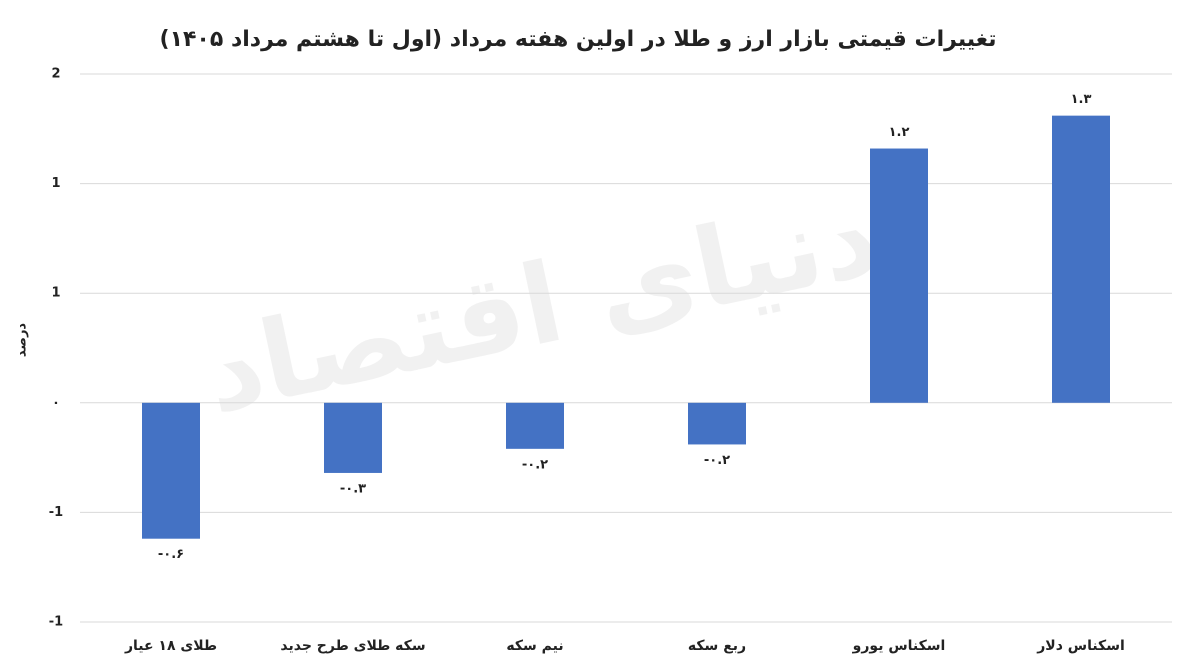 The image size is (1200, 668). I want to click on x-tick-label: سکه طلای طرح جدید, so click(352, 646).